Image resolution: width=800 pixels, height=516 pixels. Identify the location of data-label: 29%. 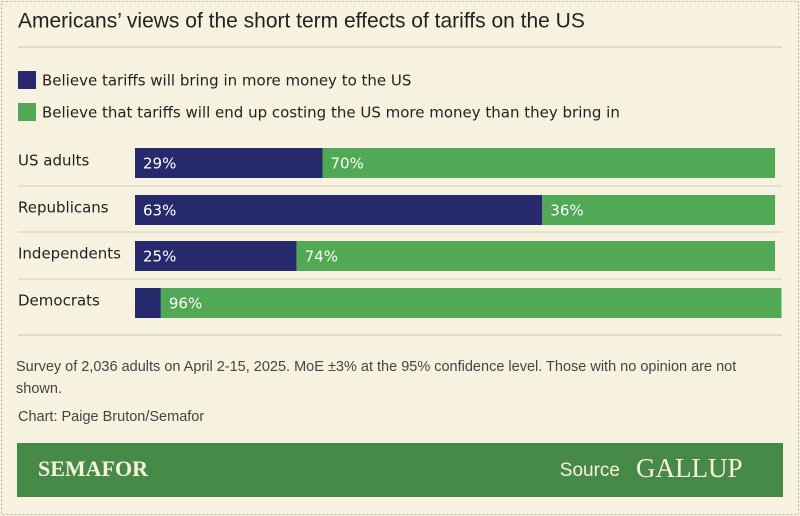
(159, 164).